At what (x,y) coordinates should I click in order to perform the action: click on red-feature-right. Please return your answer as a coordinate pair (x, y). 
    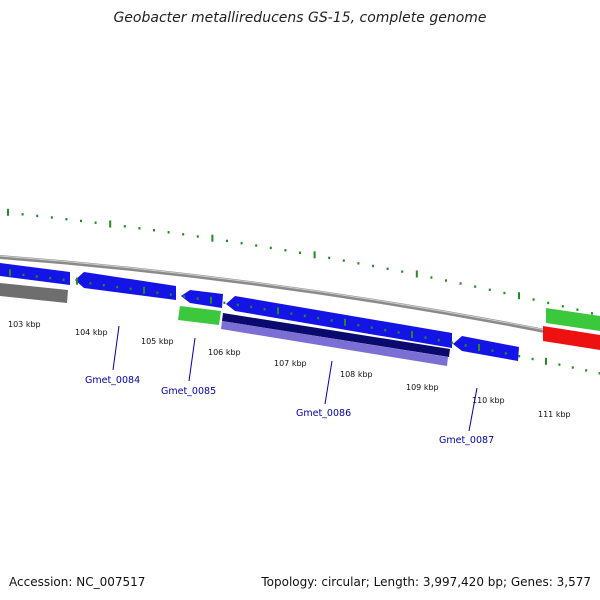
    Looking at the image, I should click on (571, 338).